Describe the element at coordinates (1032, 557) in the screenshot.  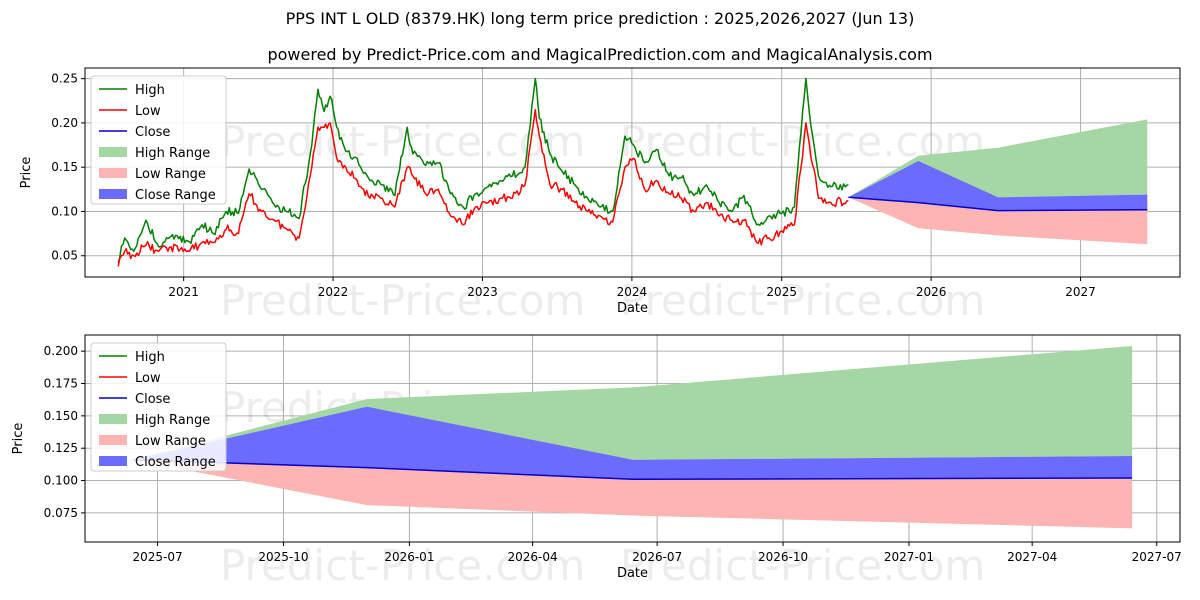
I see `x-tick-label: 2027-04` at that location.